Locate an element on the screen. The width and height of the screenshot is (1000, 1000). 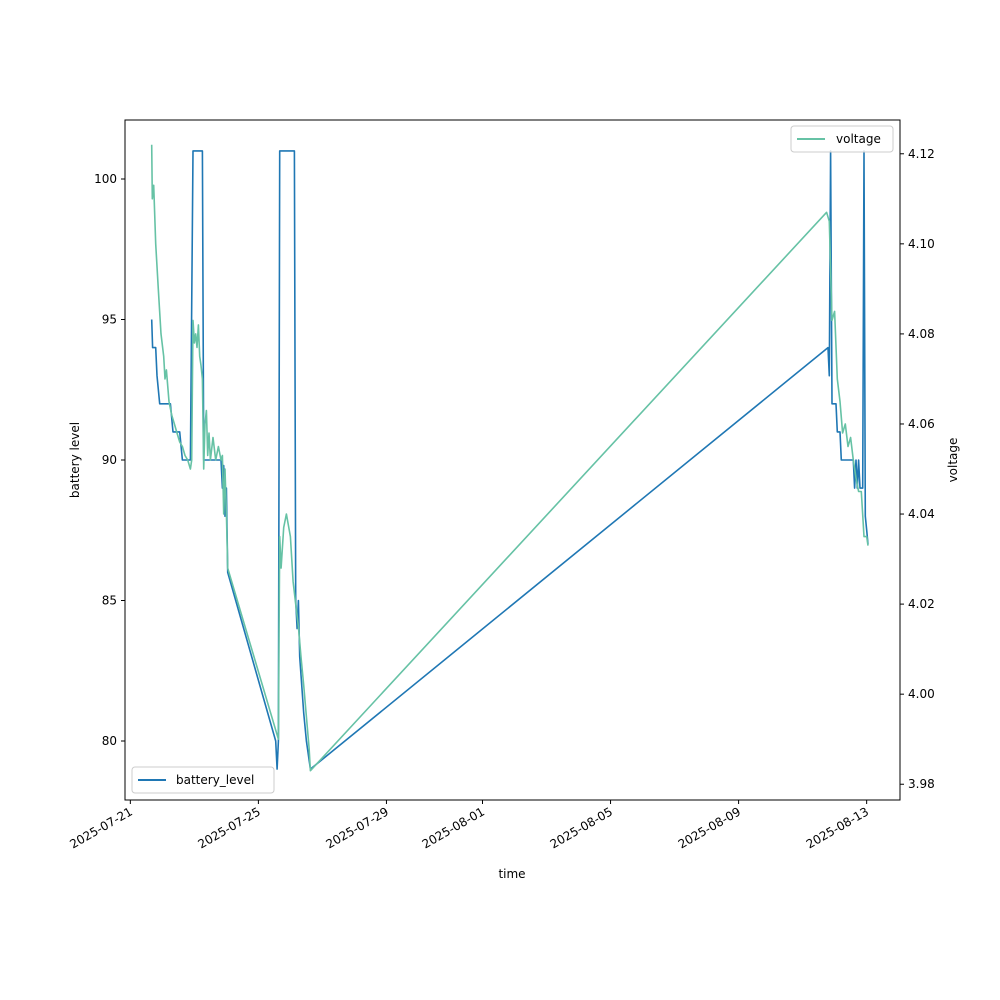
y-right-tick-label: 4.00 is located at coordinates (921, 694).